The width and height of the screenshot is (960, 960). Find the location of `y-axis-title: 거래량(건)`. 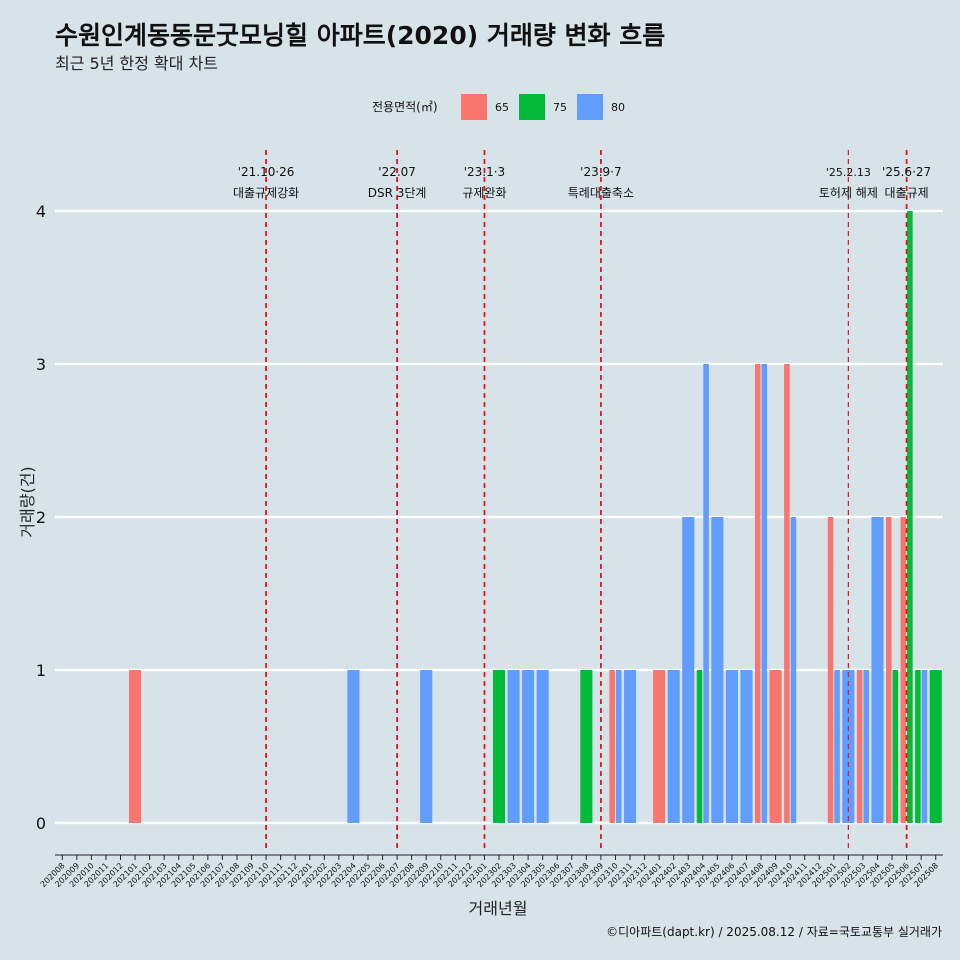

y-axis-title: 거래량(건) is located at coordinates (27, 501).